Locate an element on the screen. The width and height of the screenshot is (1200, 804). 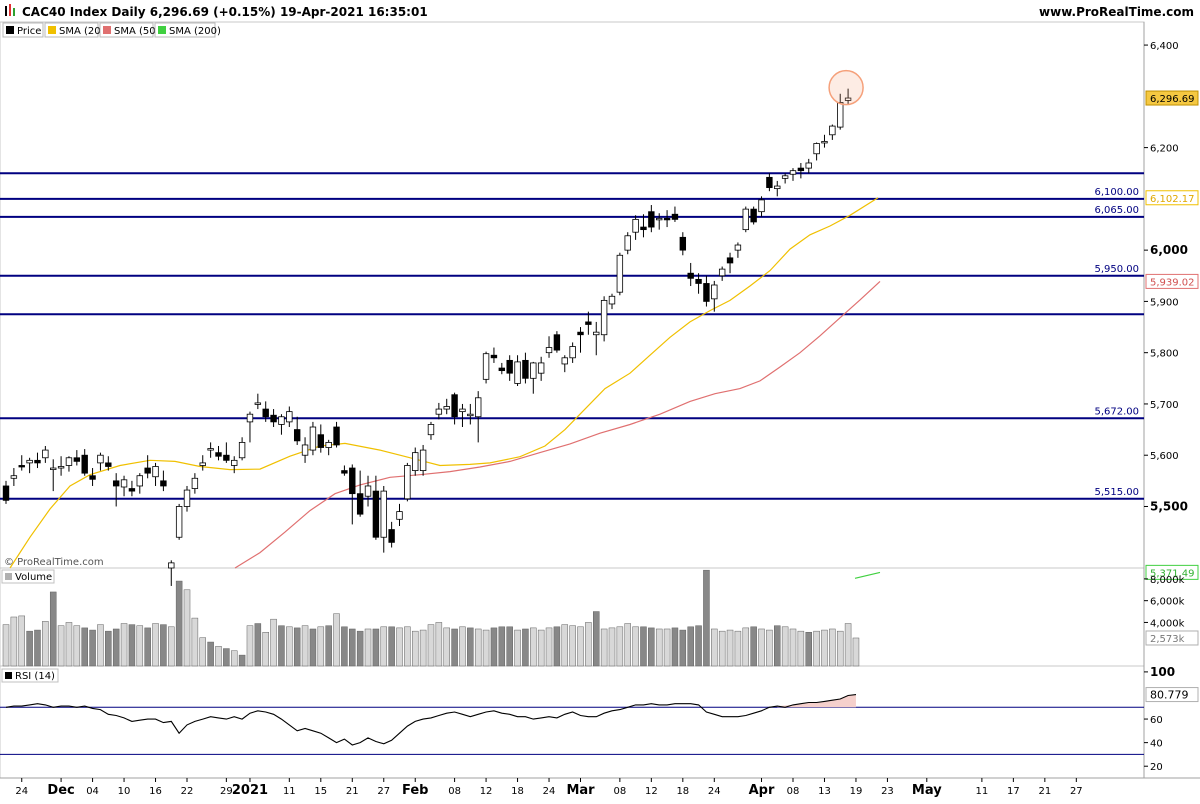
volume-panel: 8,000k 6,000k 4,000k 2,573k is located at coordinates (600, 618).